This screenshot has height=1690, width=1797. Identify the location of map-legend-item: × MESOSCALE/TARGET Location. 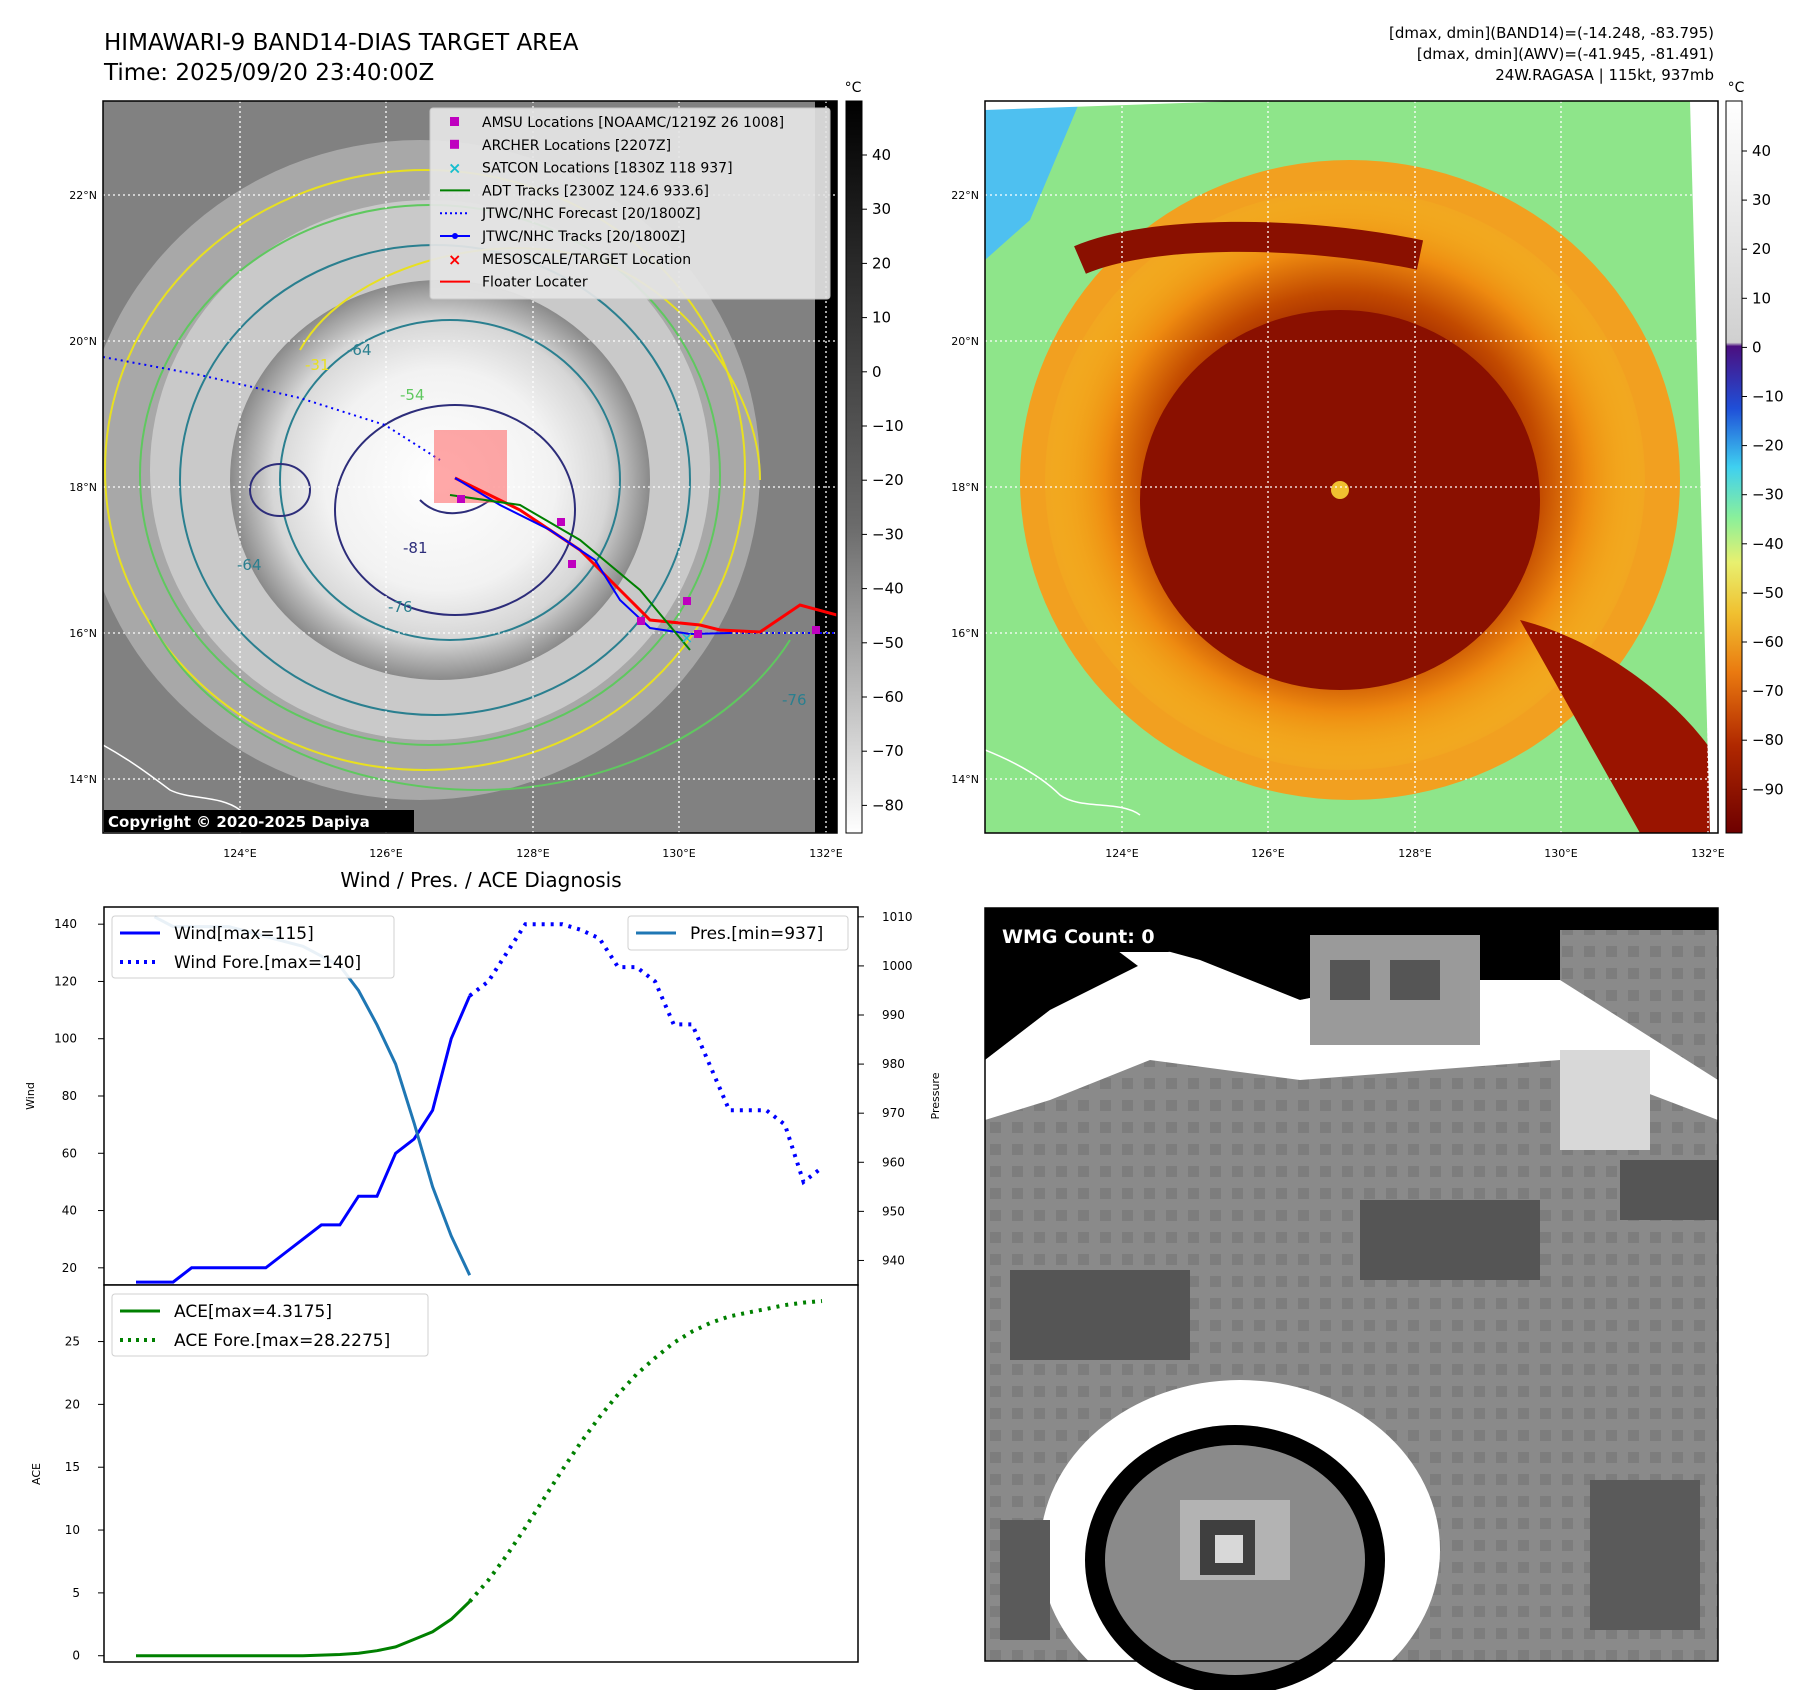
(569, 259).